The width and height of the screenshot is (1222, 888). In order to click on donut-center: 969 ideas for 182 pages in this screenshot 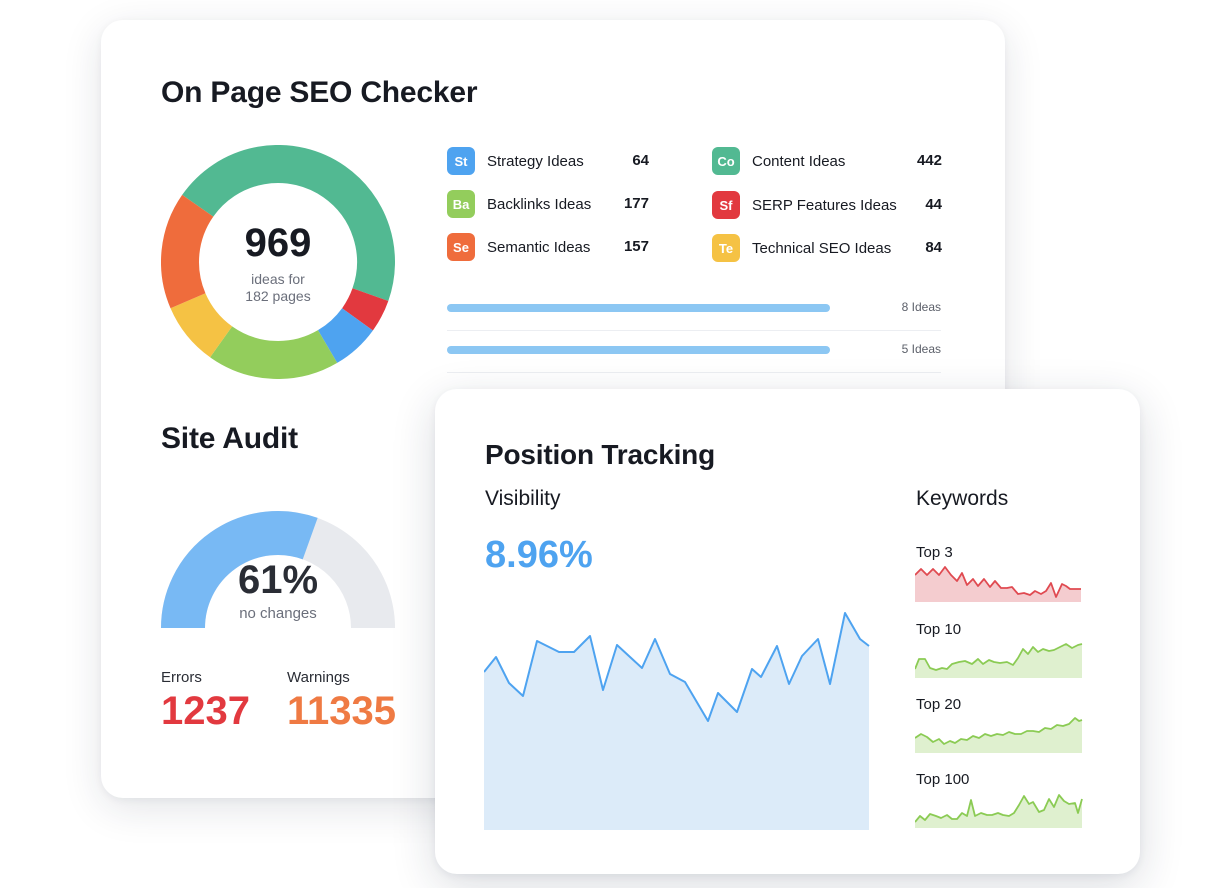, I will do `click(278, 262)`.